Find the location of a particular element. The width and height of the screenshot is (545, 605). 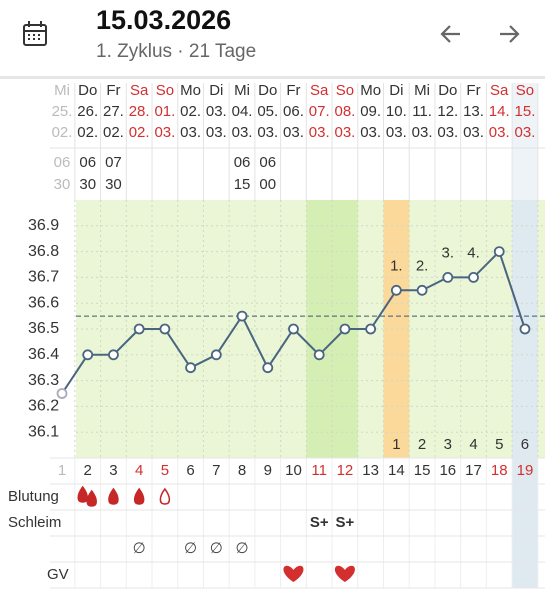

title: 15.03.2026 is located at coordinates (163, 20).